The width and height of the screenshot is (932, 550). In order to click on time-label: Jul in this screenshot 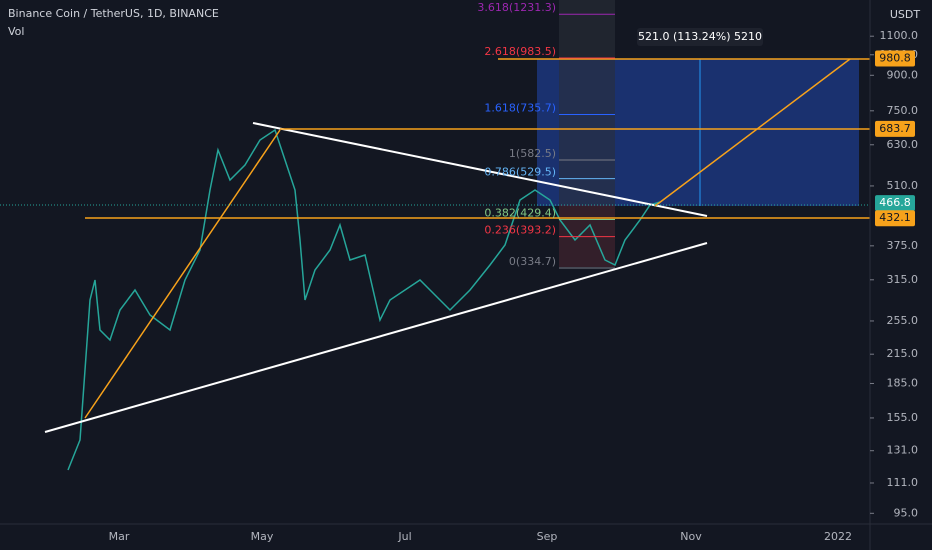, I will do `click(404, 536)`.